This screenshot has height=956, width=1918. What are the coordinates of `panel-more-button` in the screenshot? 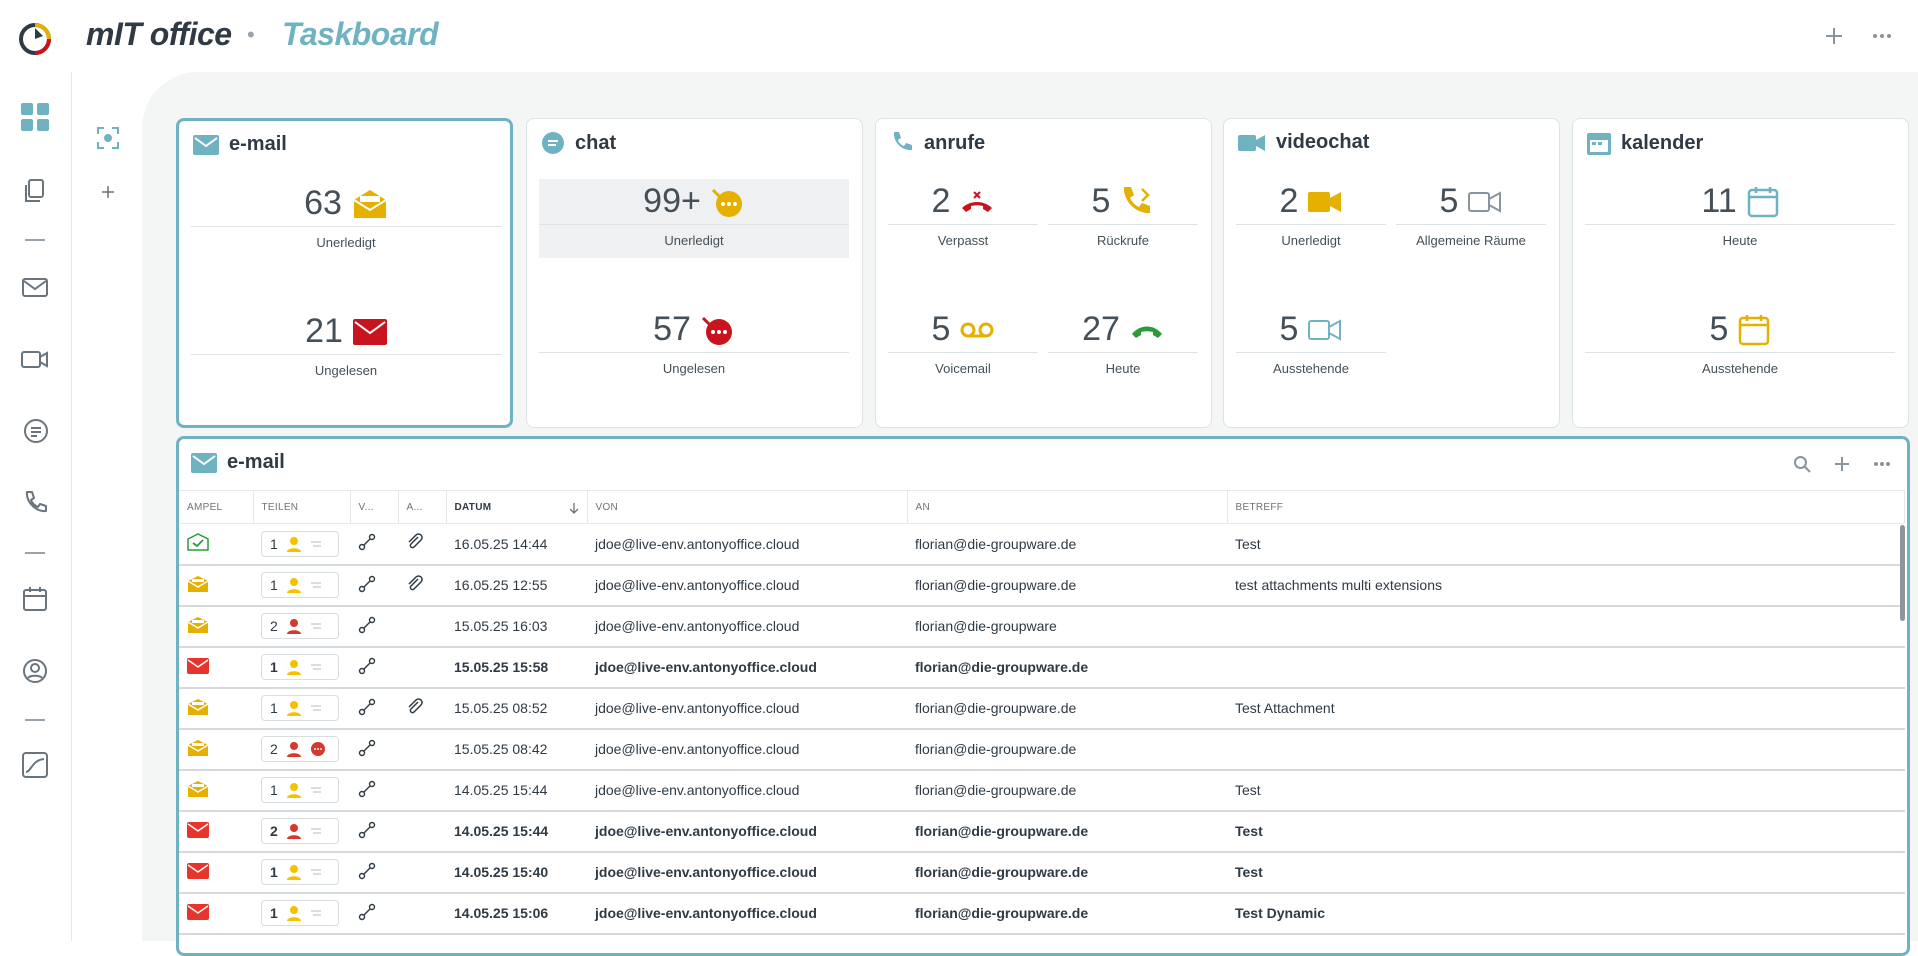 It's located at (1882, 464).